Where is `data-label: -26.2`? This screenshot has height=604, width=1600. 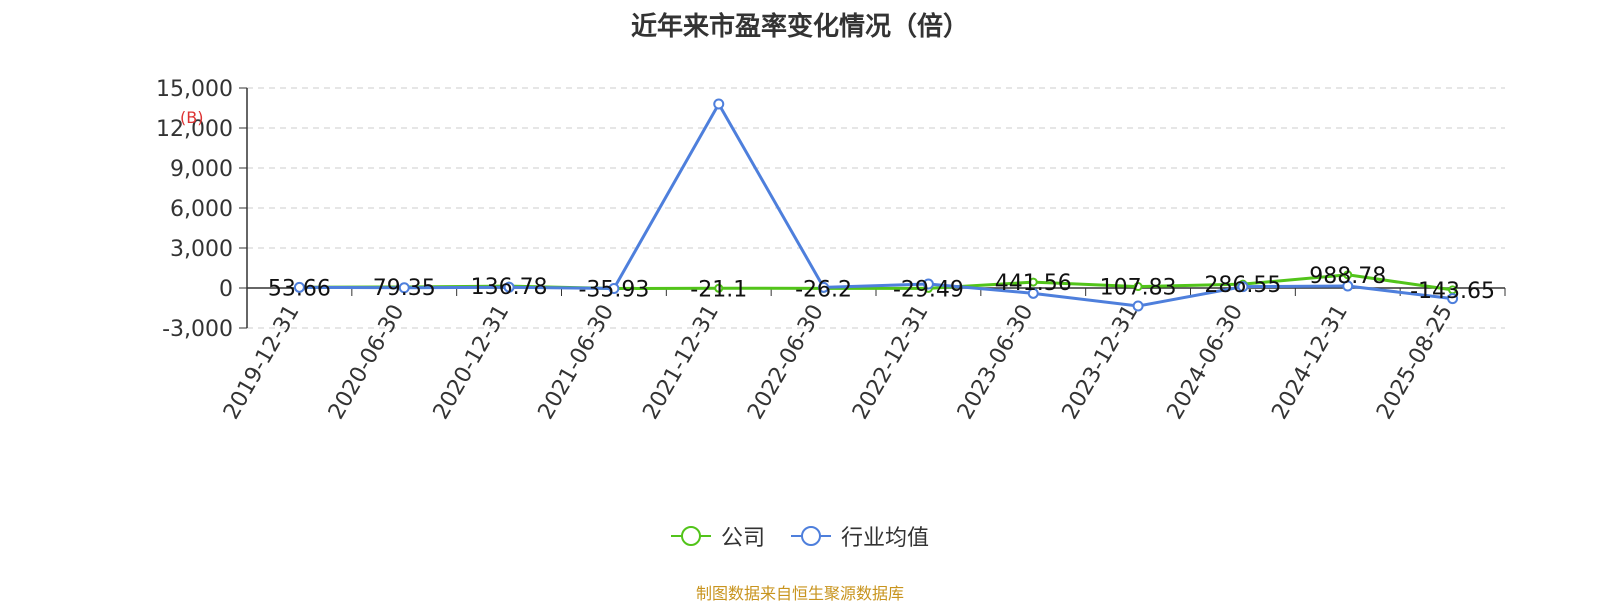 data-label: -26.2 is located at coordinates (823, 289).